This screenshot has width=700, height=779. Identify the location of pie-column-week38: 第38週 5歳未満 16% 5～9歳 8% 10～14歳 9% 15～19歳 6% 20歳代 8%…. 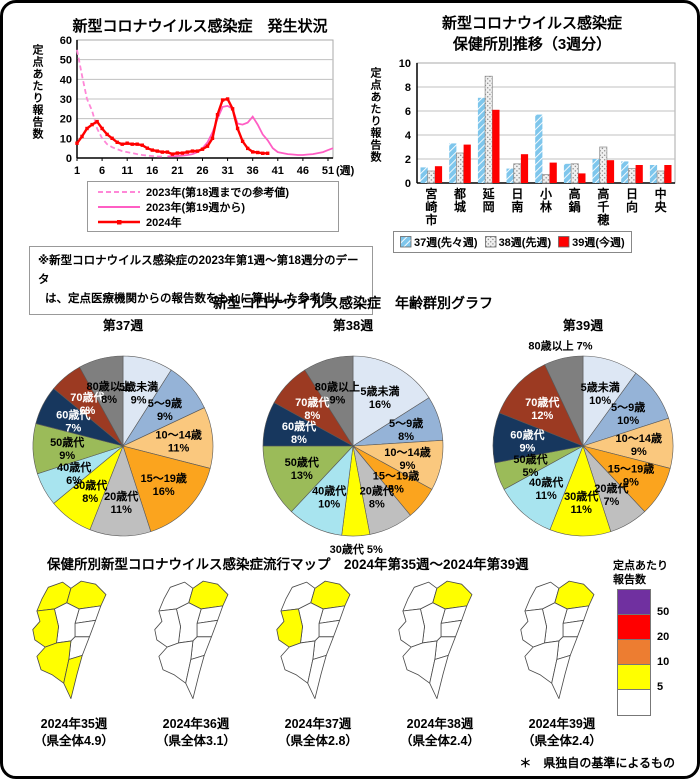
(353, 440).